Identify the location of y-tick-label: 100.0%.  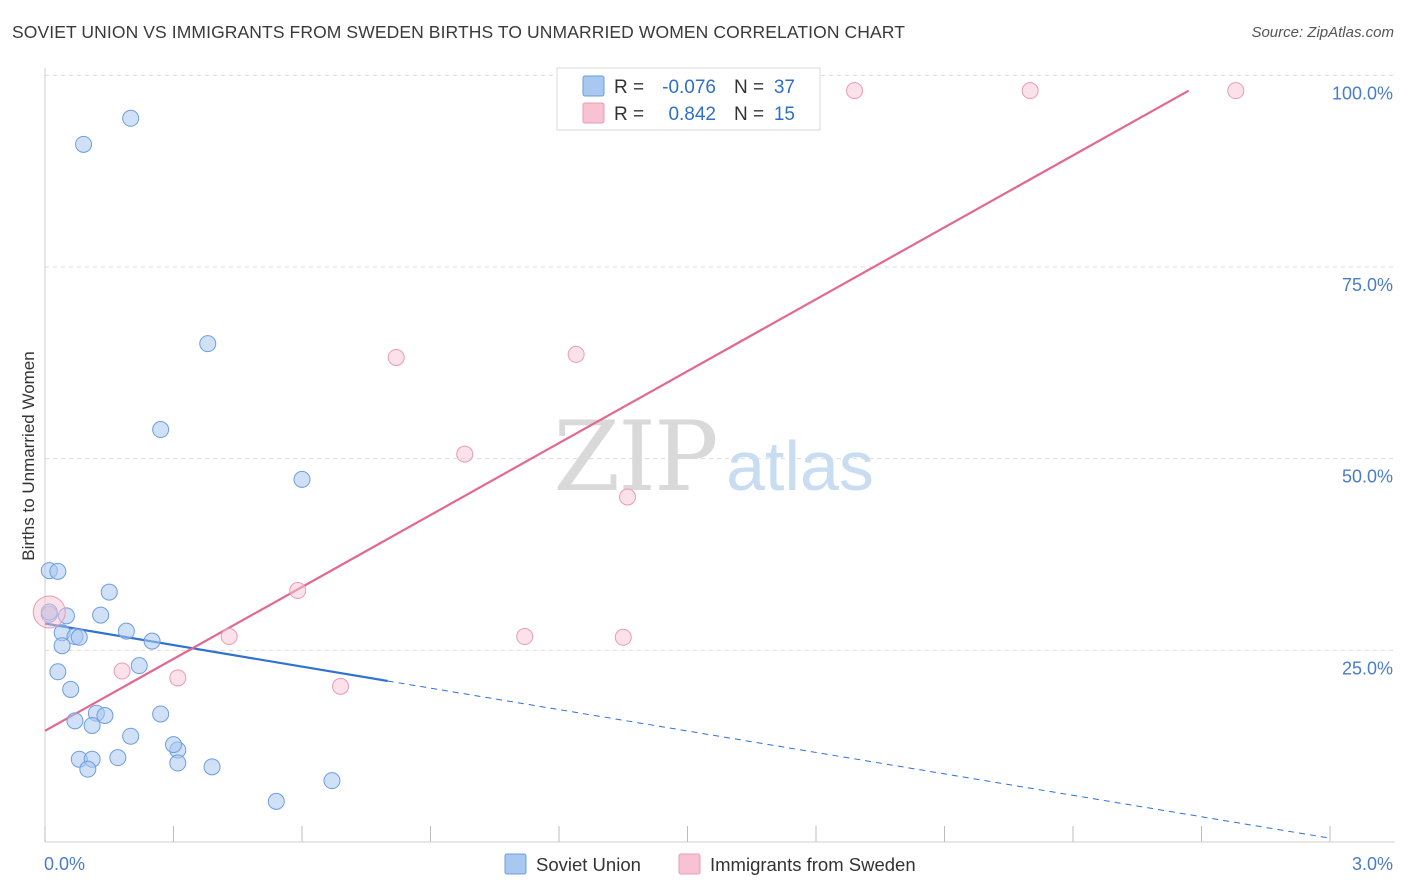
(1362, 93).